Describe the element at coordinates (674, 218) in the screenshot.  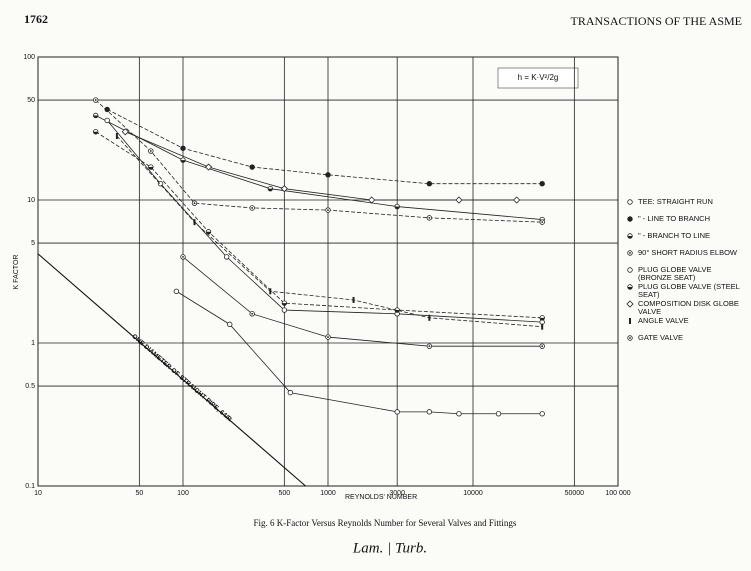
I see `legend-entry: " - LINE TO BRANCH` at that location.